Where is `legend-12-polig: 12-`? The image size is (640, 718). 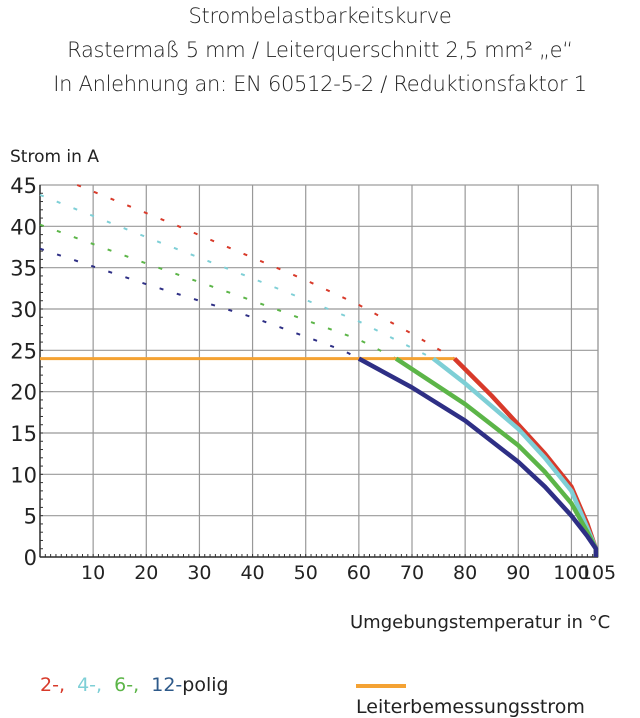
legend-12-polig: 12- is located at coordinates (167, 685).